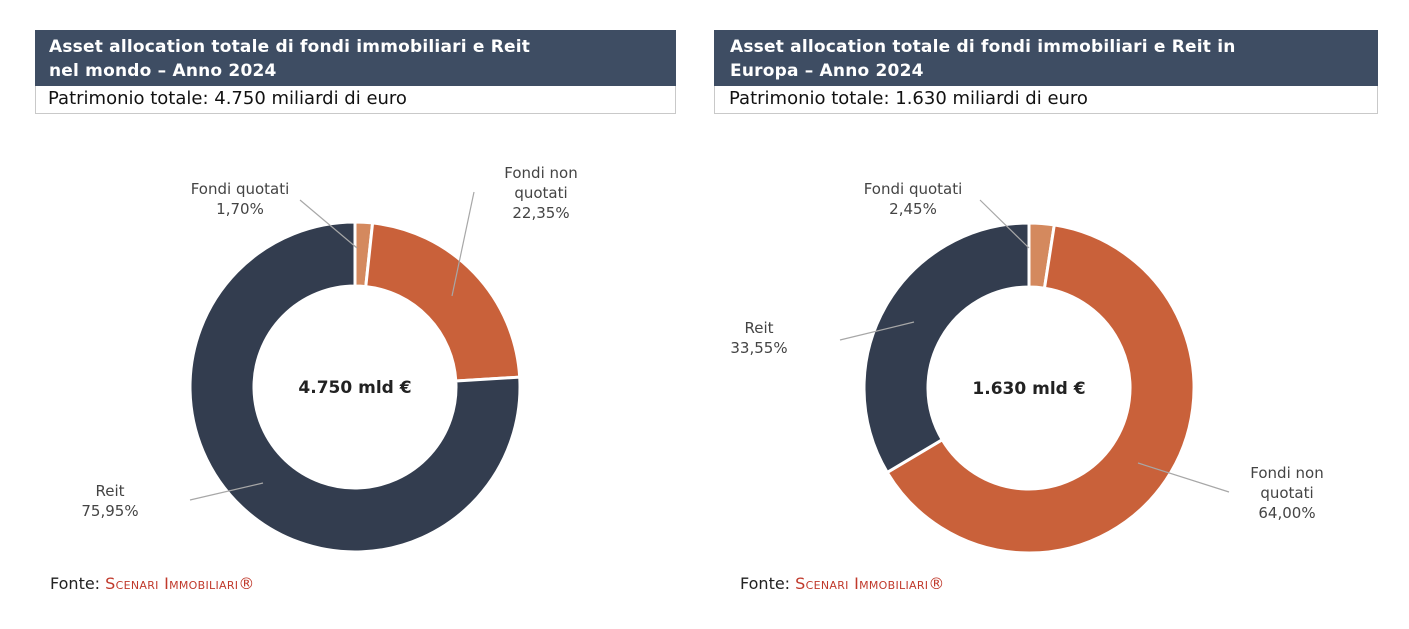 The width and height of the screenshot is (1409, 629). Describe the element at coordinates (163, 71) in the screenshot. I see `title-line-2: nel mondo – Anno 2024` at that location.